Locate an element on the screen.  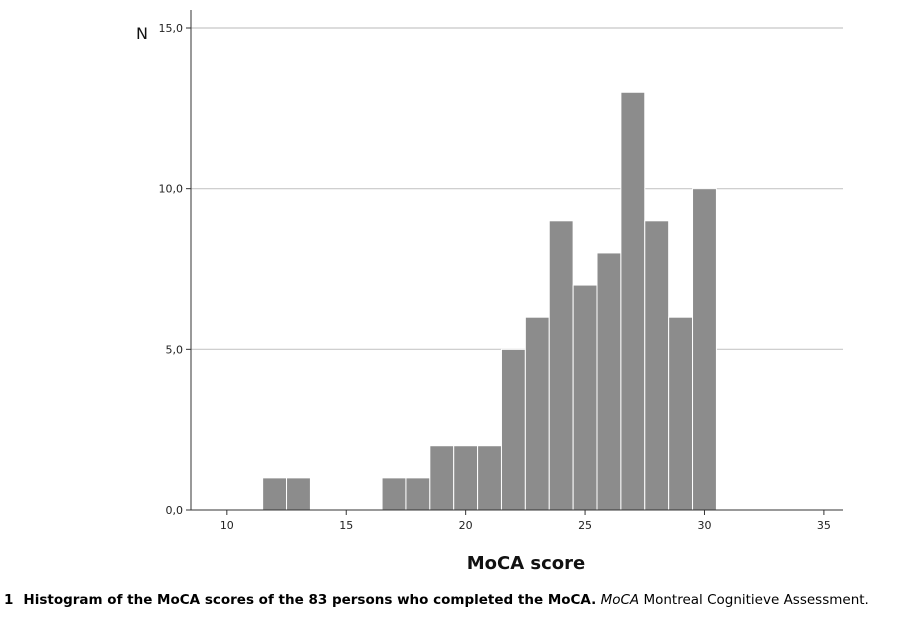
x-tick-label-2: 20 is located at coordinates (466, 525).